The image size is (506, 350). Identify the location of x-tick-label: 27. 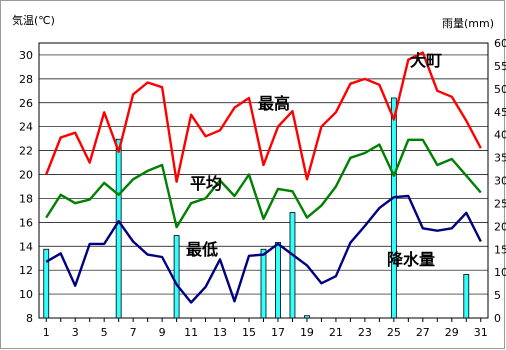
(423, 332).